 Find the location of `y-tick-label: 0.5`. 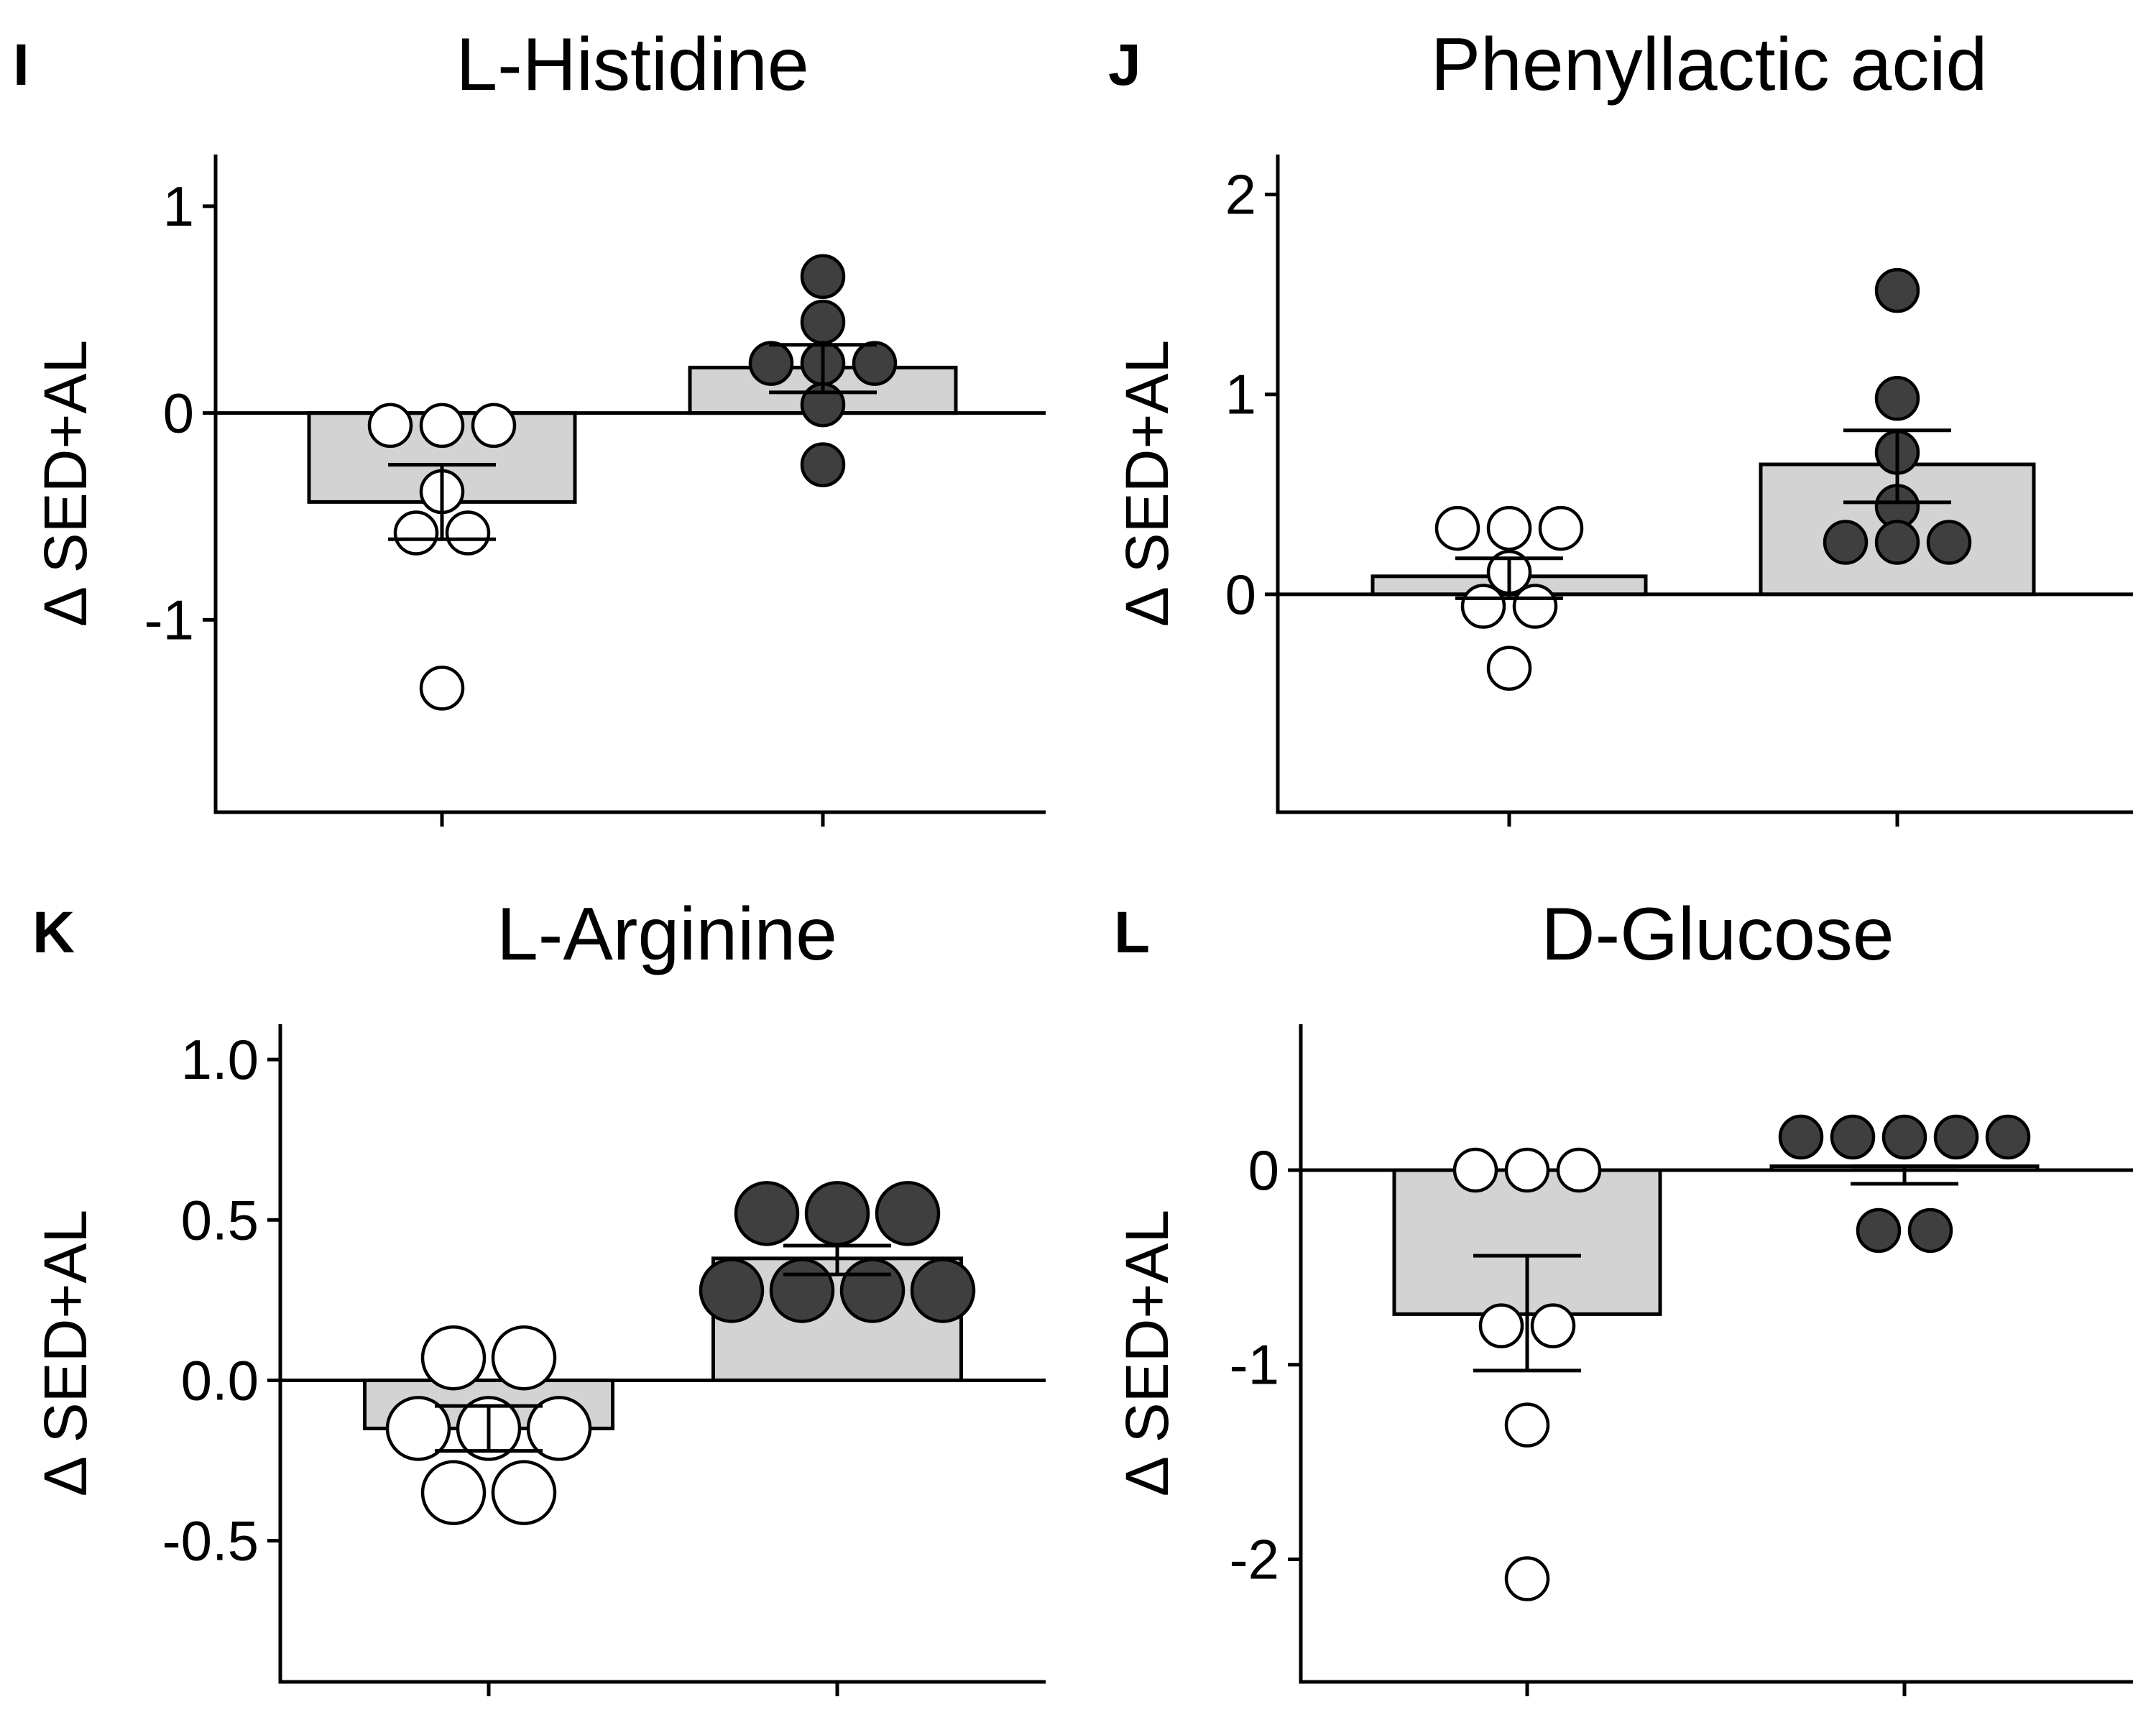

y-tick-label: 0.5 is located at coordinates (220, 1219).